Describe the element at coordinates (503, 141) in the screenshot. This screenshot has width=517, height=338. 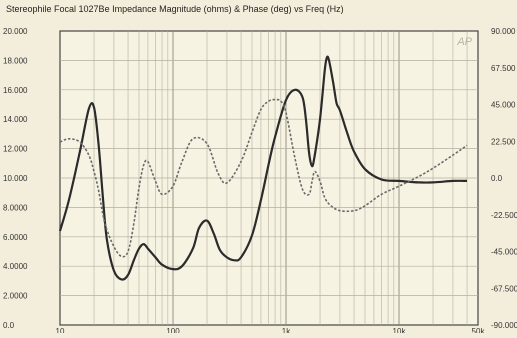
I see `right-tick-label: 22.500` at that location.